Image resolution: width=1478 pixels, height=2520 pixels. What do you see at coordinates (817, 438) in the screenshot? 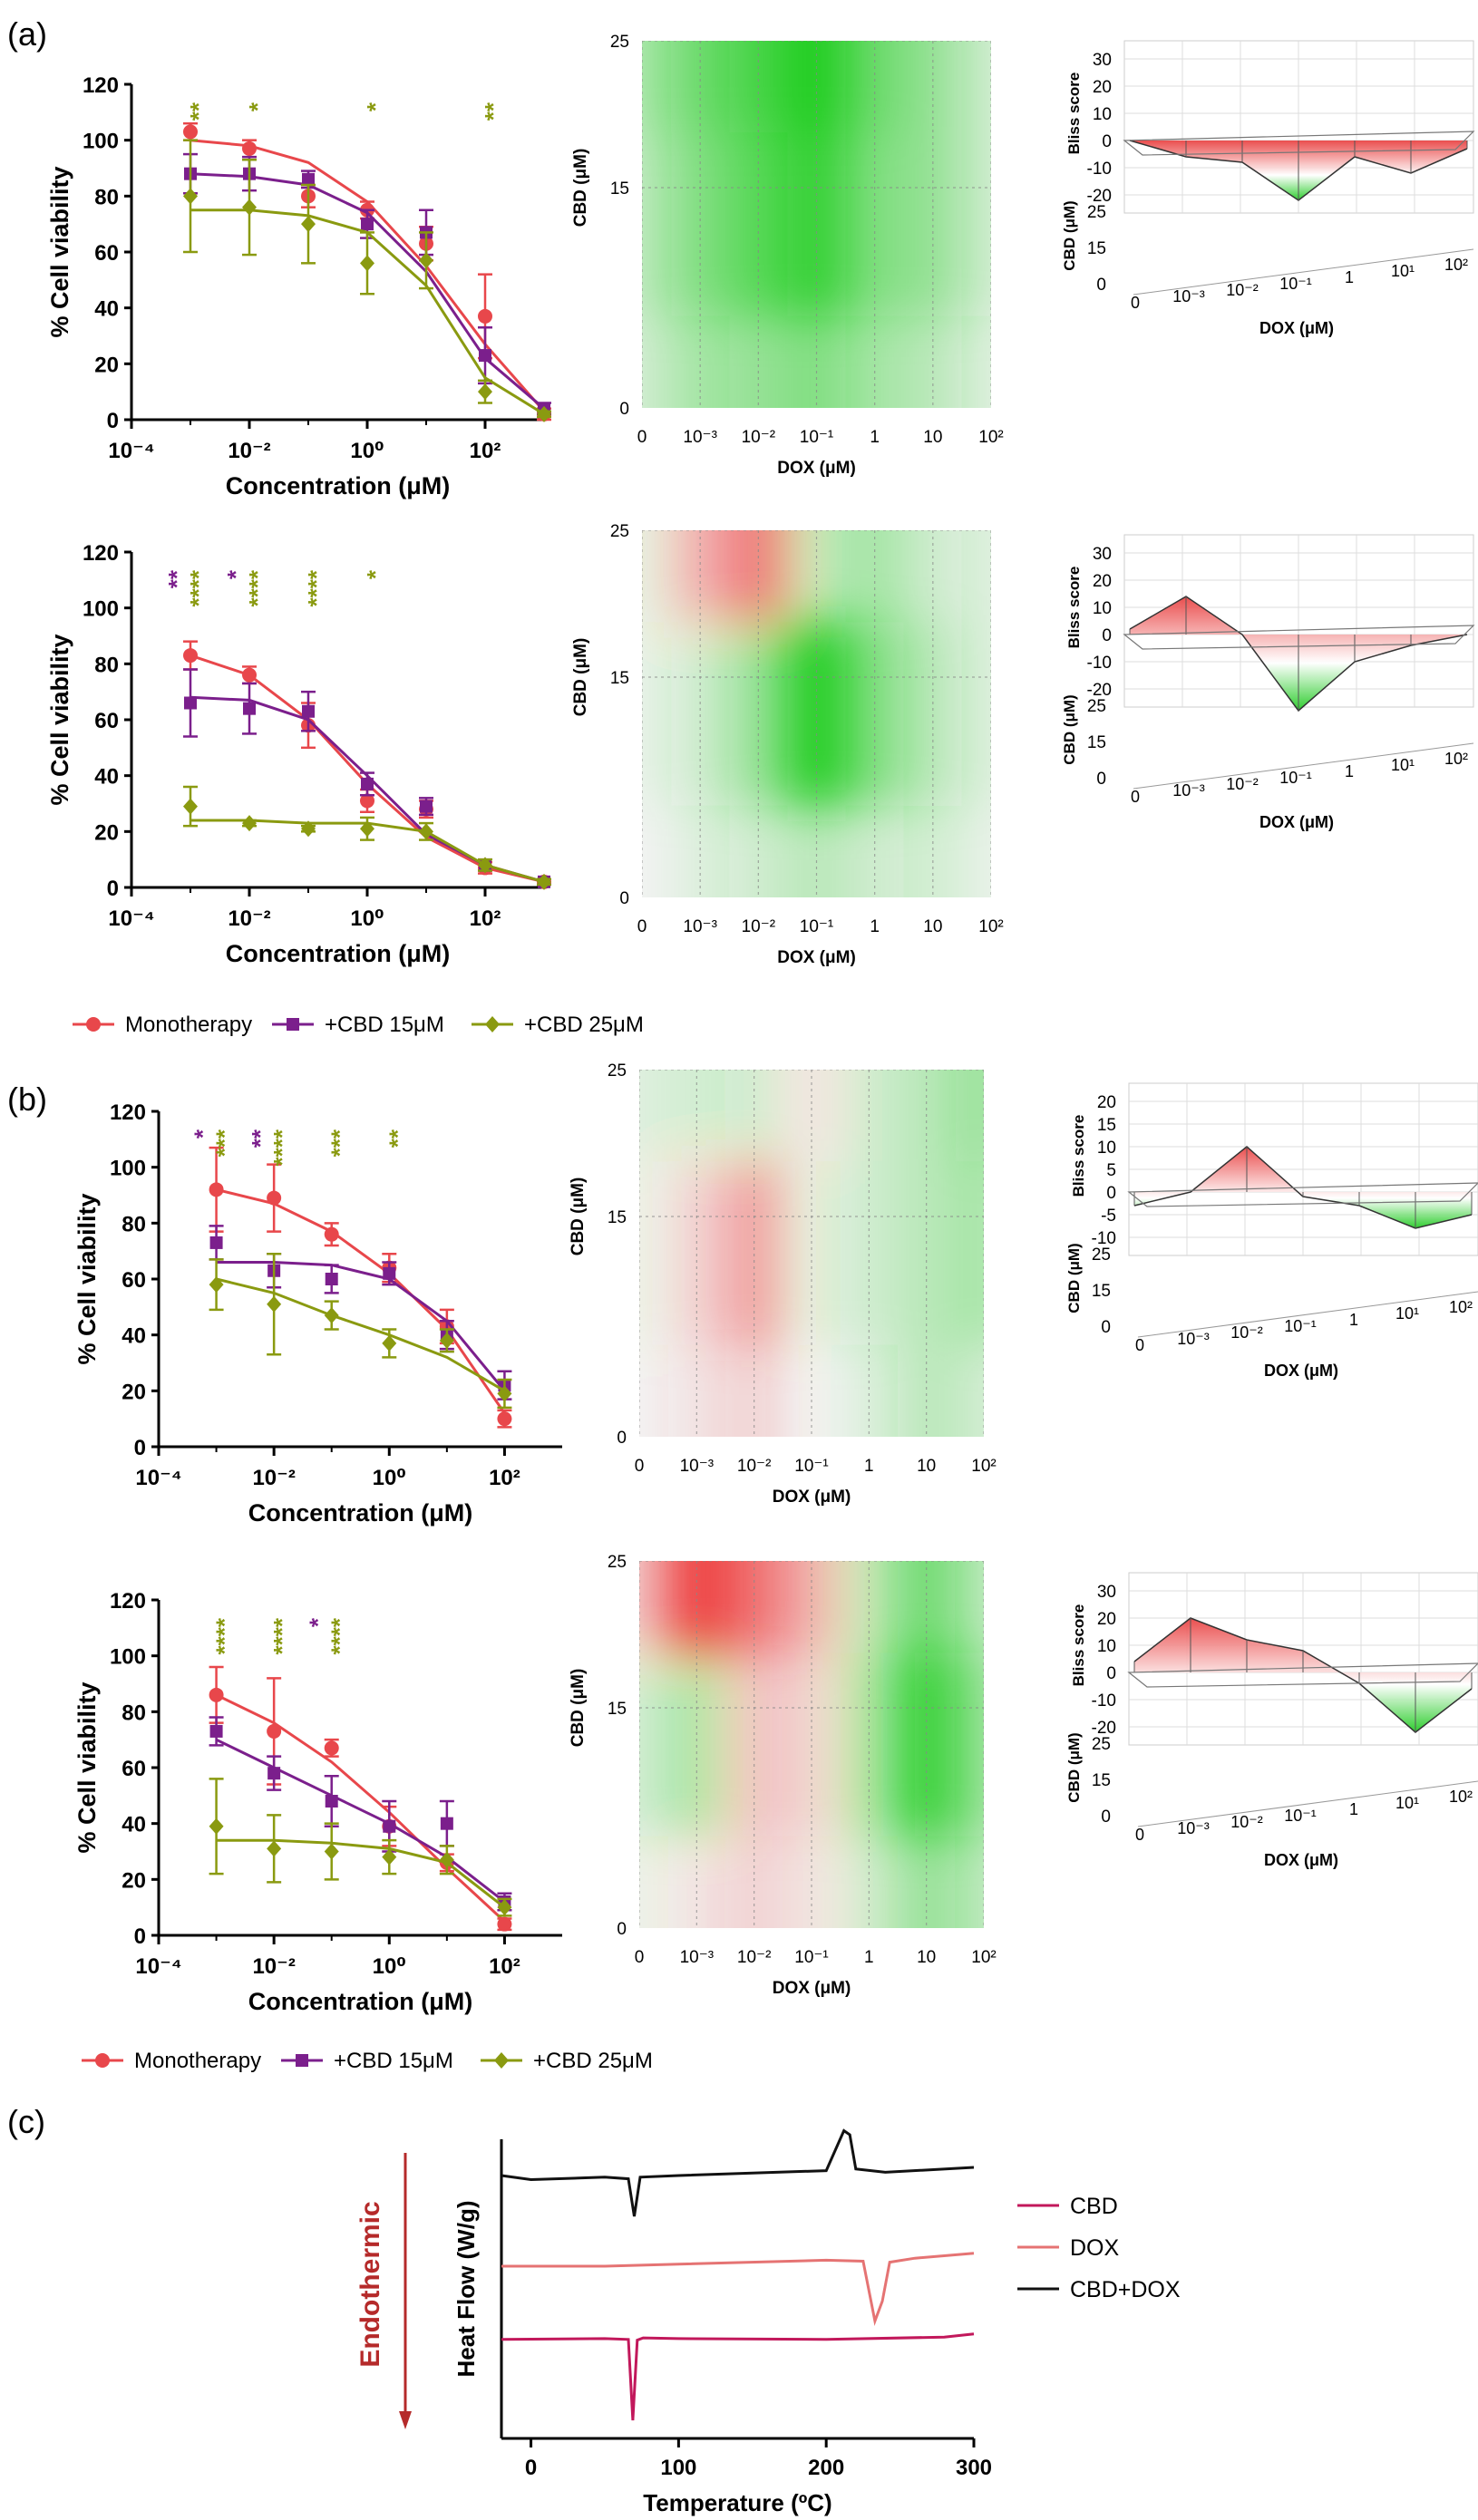
I see `x-tick-label: 10⁻¹` at bounding box center [817, 438].